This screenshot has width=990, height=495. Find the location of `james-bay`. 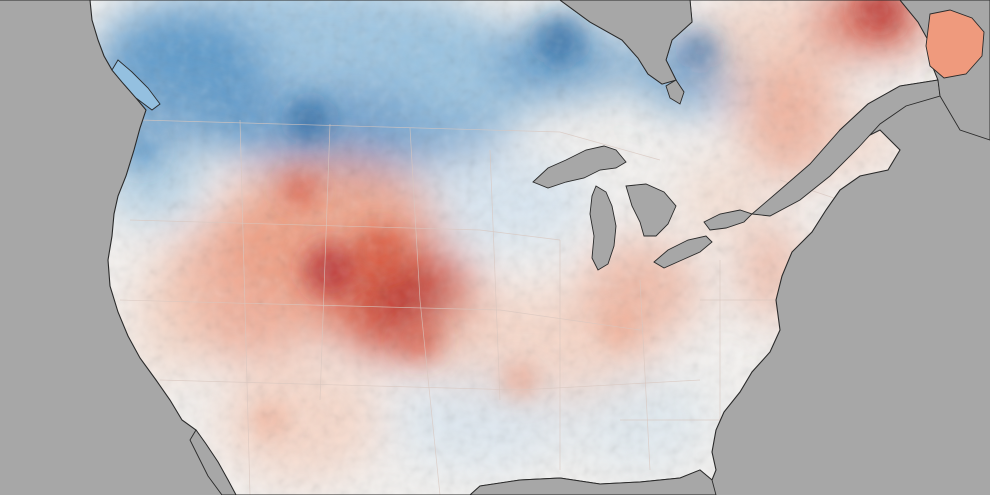

james-bay is located at coordinates (675, 92).